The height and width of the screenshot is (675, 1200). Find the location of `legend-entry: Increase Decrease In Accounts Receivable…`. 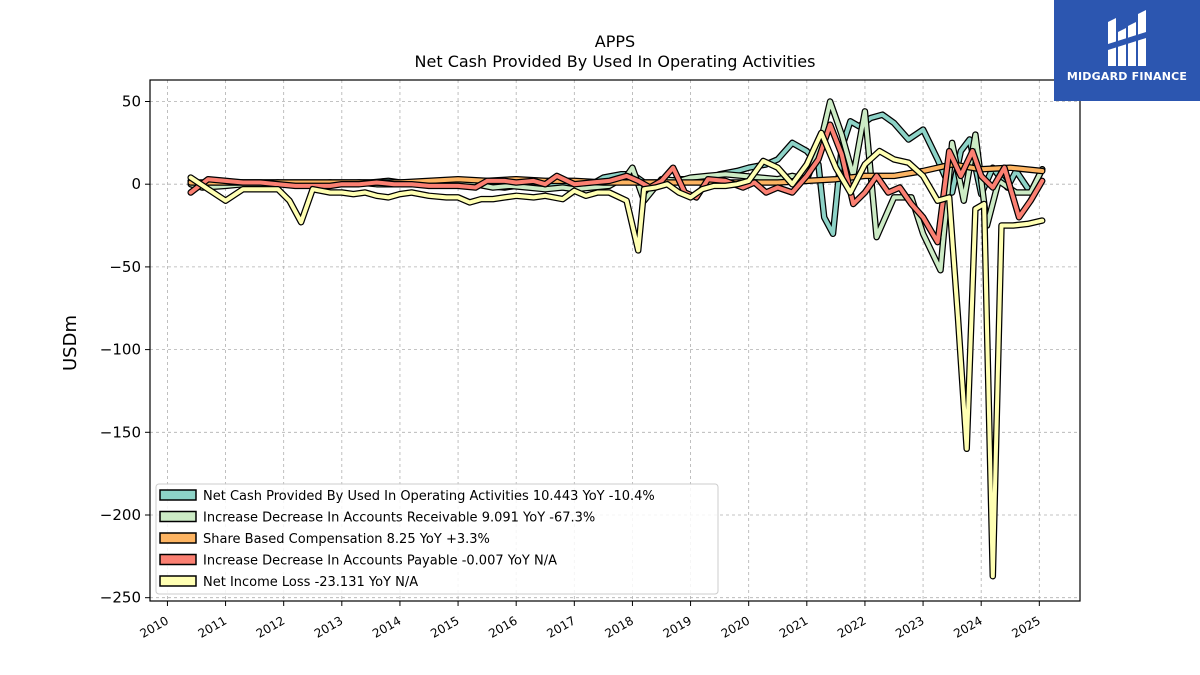

legend-entry: Increase Decrease In Accounts Receivable… is located at coordinates (399, 518).